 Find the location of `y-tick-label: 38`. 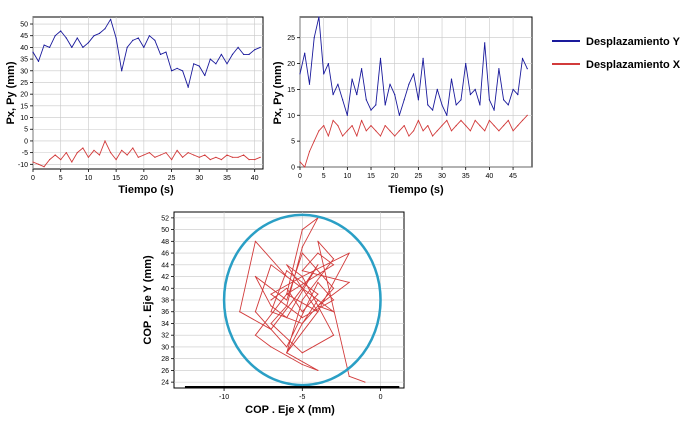

y-tick-label: 38 is located at coordinates (165, 301).